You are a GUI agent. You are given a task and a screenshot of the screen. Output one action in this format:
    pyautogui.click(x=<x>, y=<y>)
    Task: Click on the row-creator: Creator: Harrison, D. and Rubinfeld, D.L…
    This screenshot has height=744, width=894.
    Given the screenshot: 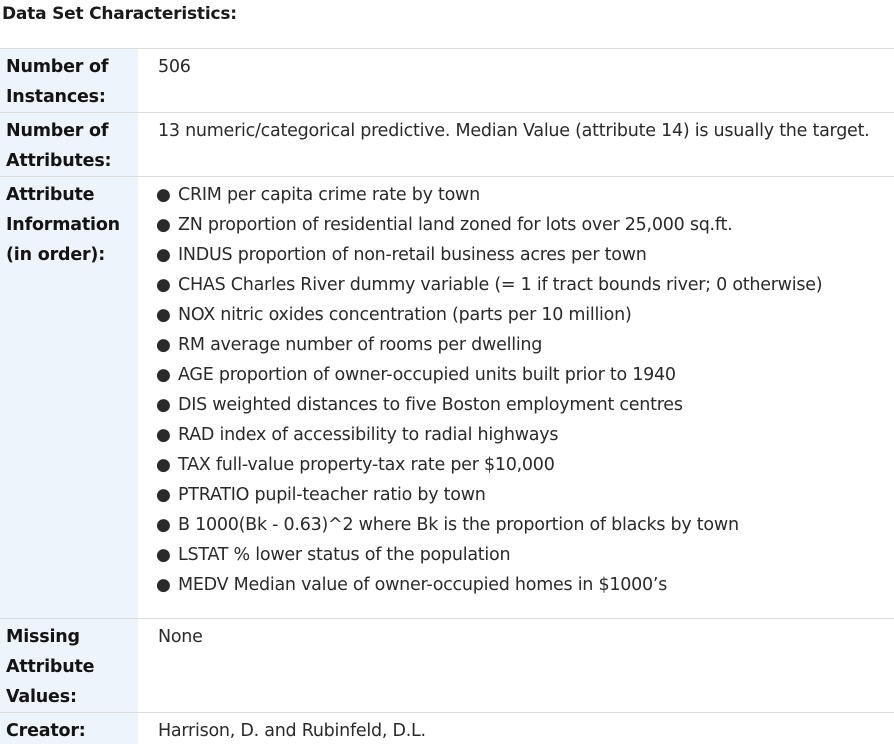 What is the action you would take?
    pyautogui.click(x=447, y=728)
    